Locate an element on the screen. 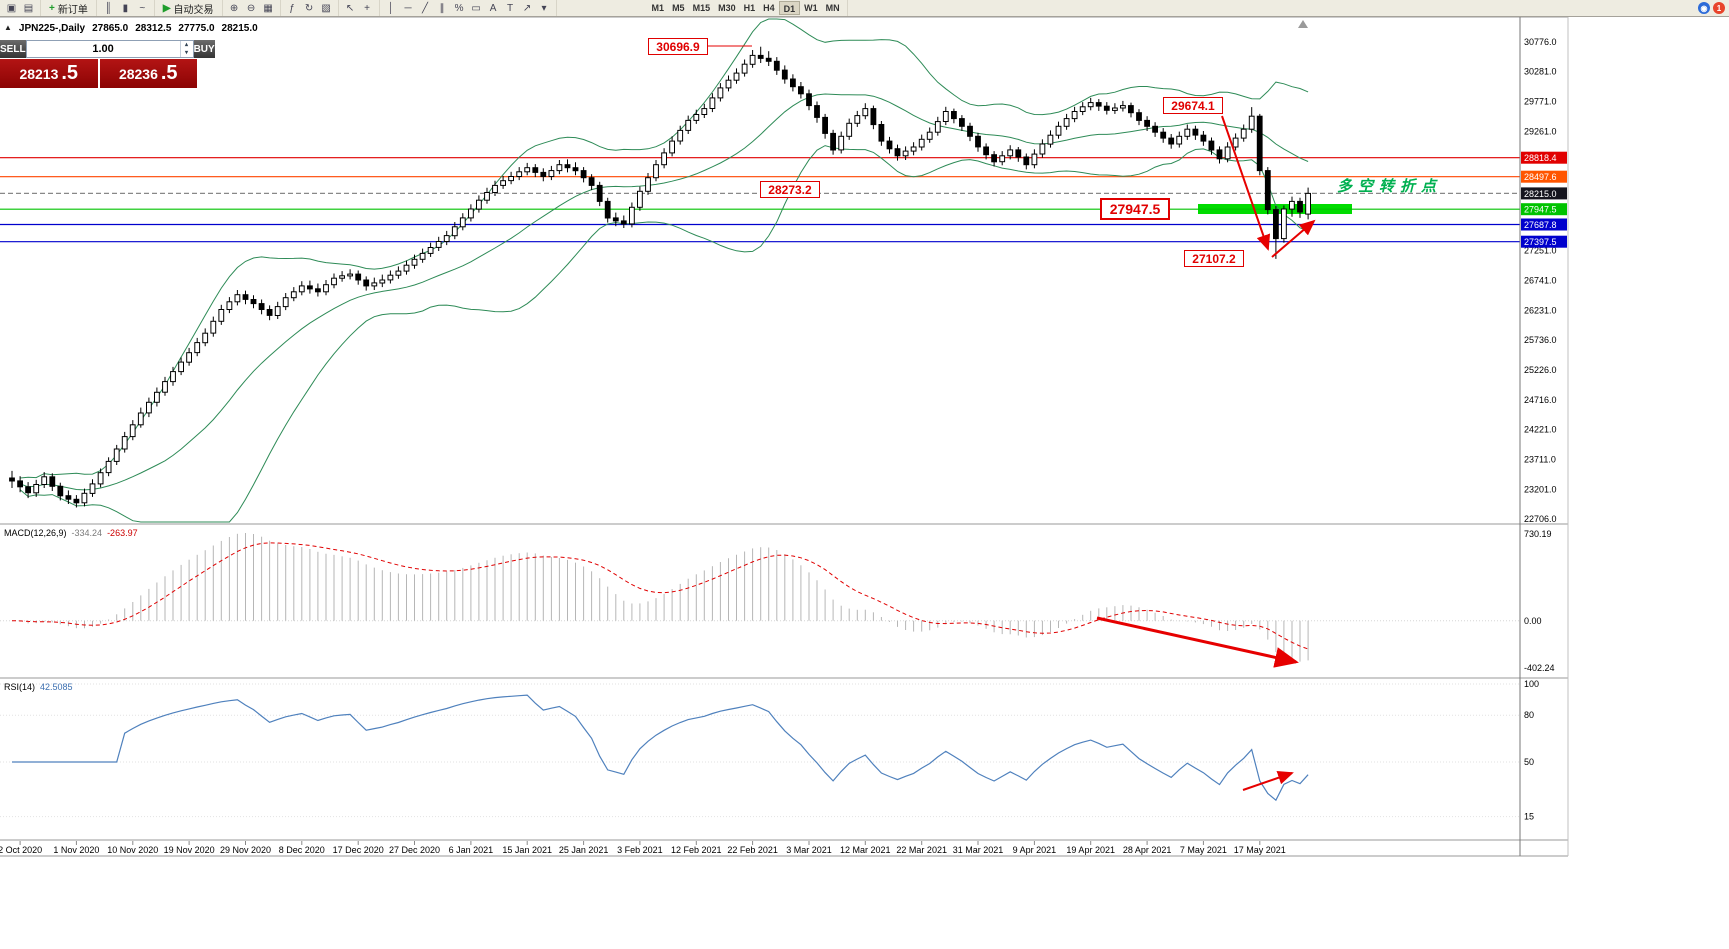 The width and height of the screenshot is (1729, 949). chart-profiles-icon: ▤ is located at coordinates (28, 8).